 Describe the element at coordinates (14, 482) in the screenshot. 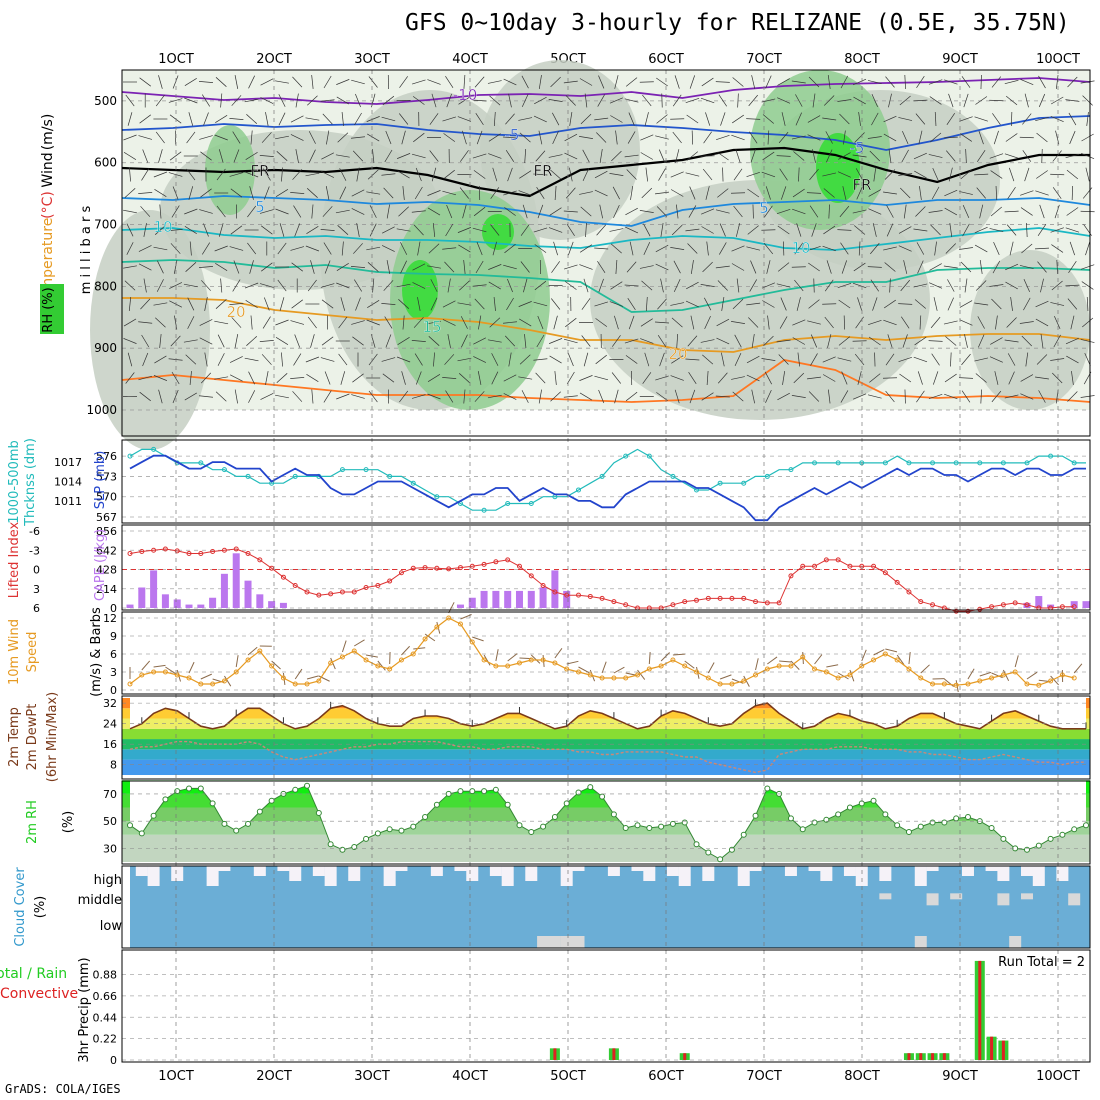

I see `thickness-label: 1000-500mb` at that location.